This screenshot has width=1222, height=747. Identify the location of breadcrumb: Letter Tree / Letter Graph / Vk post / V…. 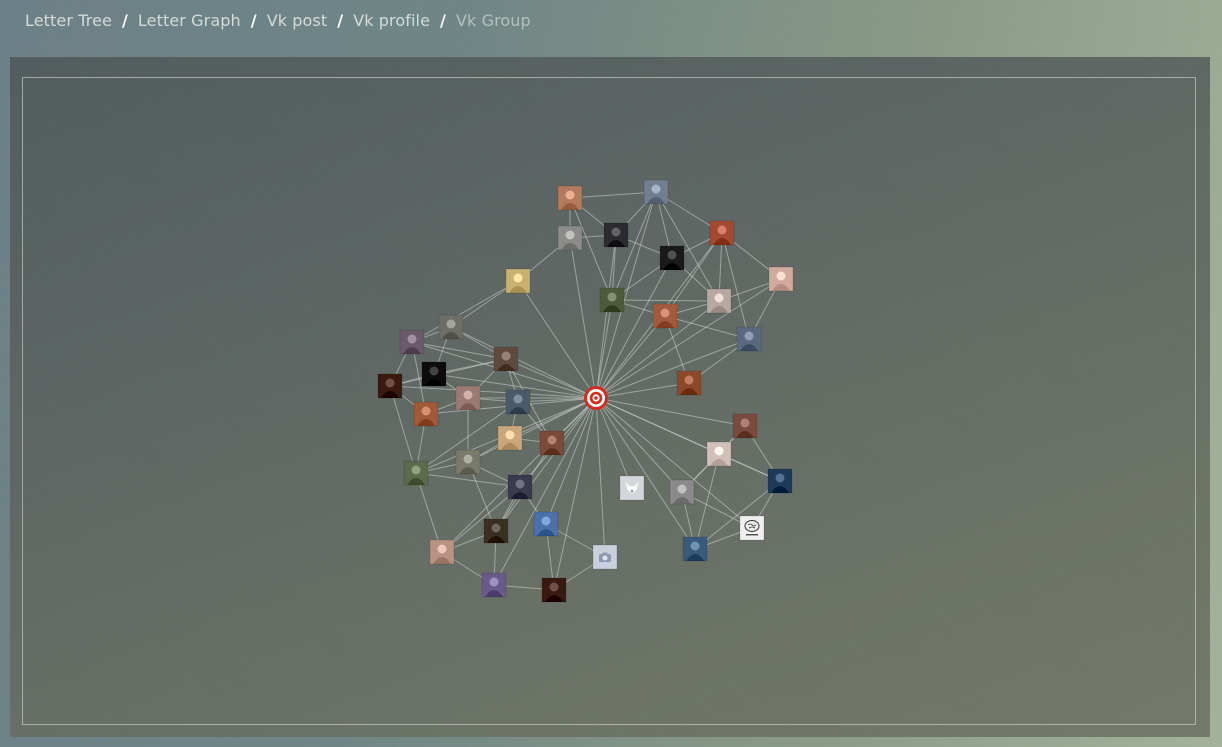
(278, 20).